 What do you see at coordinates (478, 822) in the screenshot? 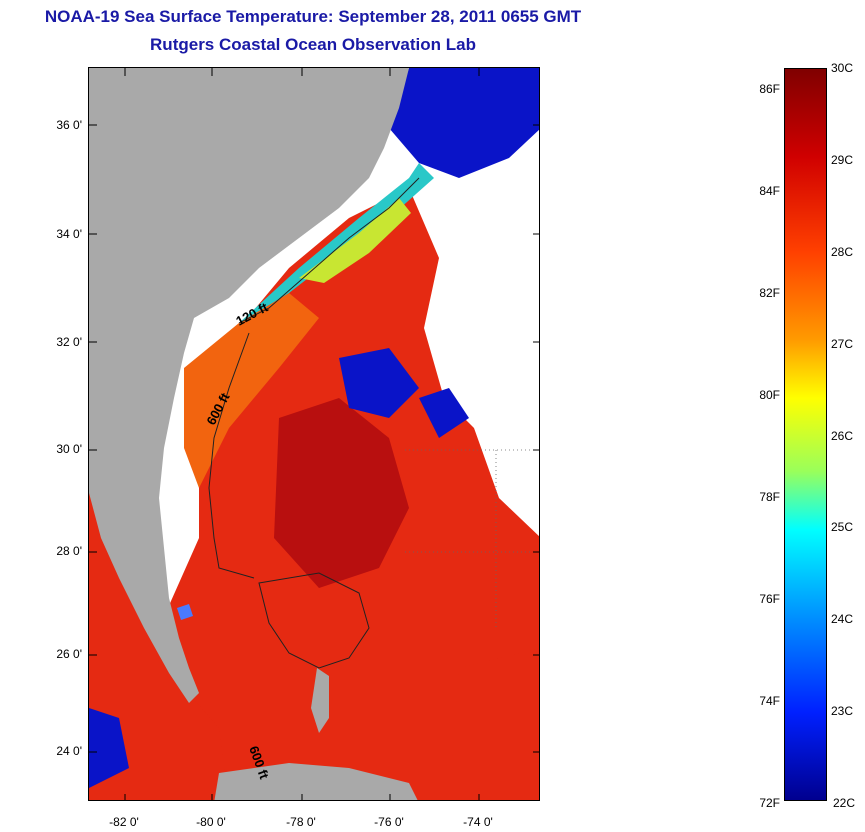
I see `lon-label-74: -74 0'` at bounding box center [478, 822].